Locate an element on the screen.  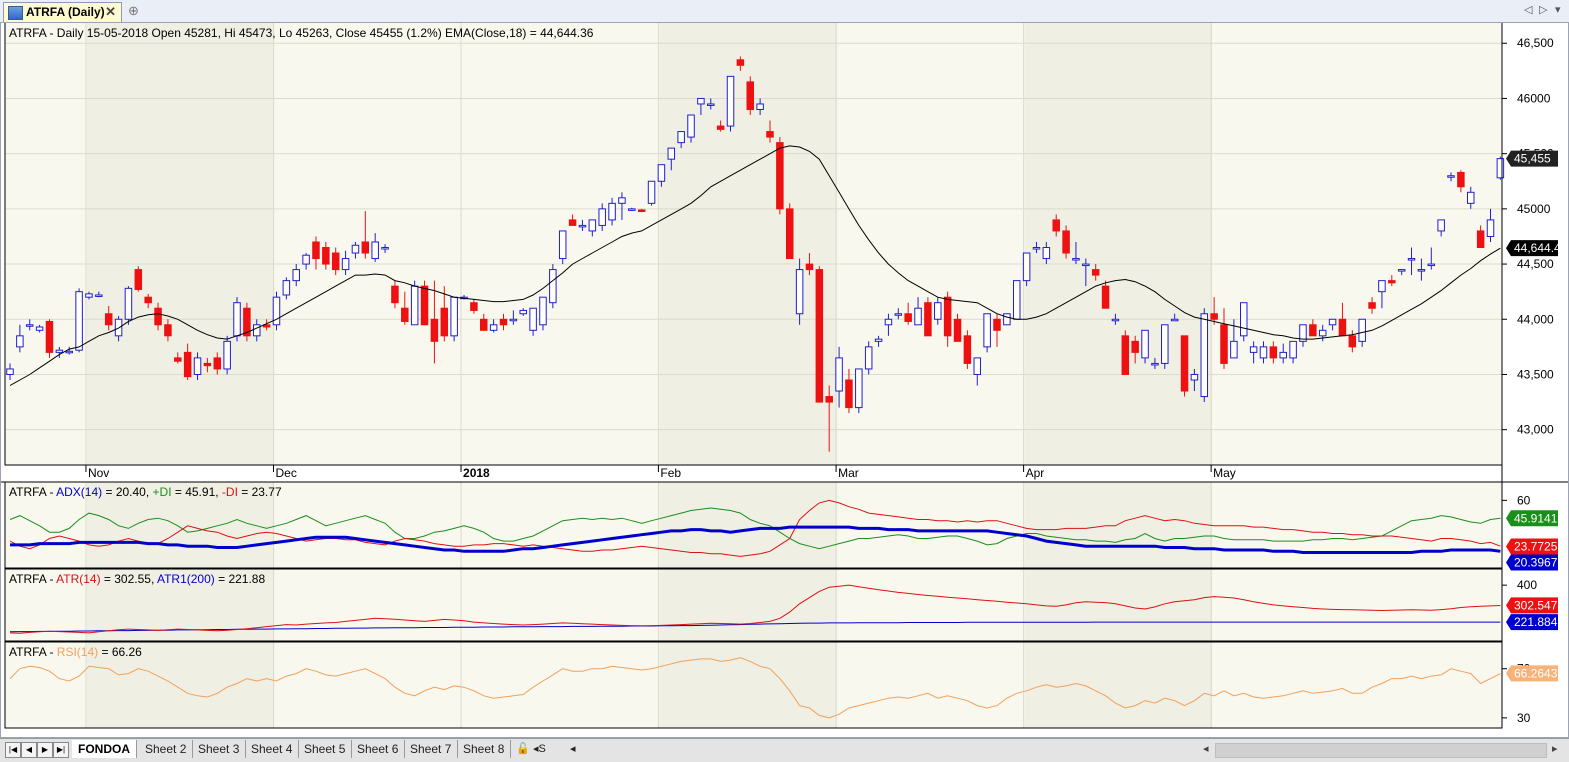
next-sheet-button: ▶ is located at coordinates (45, 750).